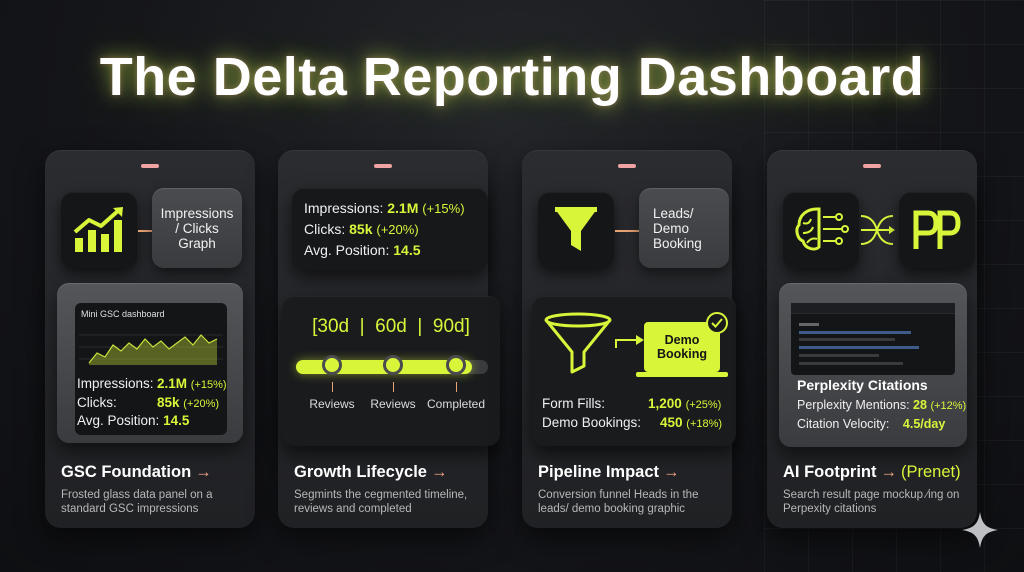 This screenshot has width=1024, height=572. I want to click on timeline-range-label: [30d | 60d | 90d], so click(391, 326).